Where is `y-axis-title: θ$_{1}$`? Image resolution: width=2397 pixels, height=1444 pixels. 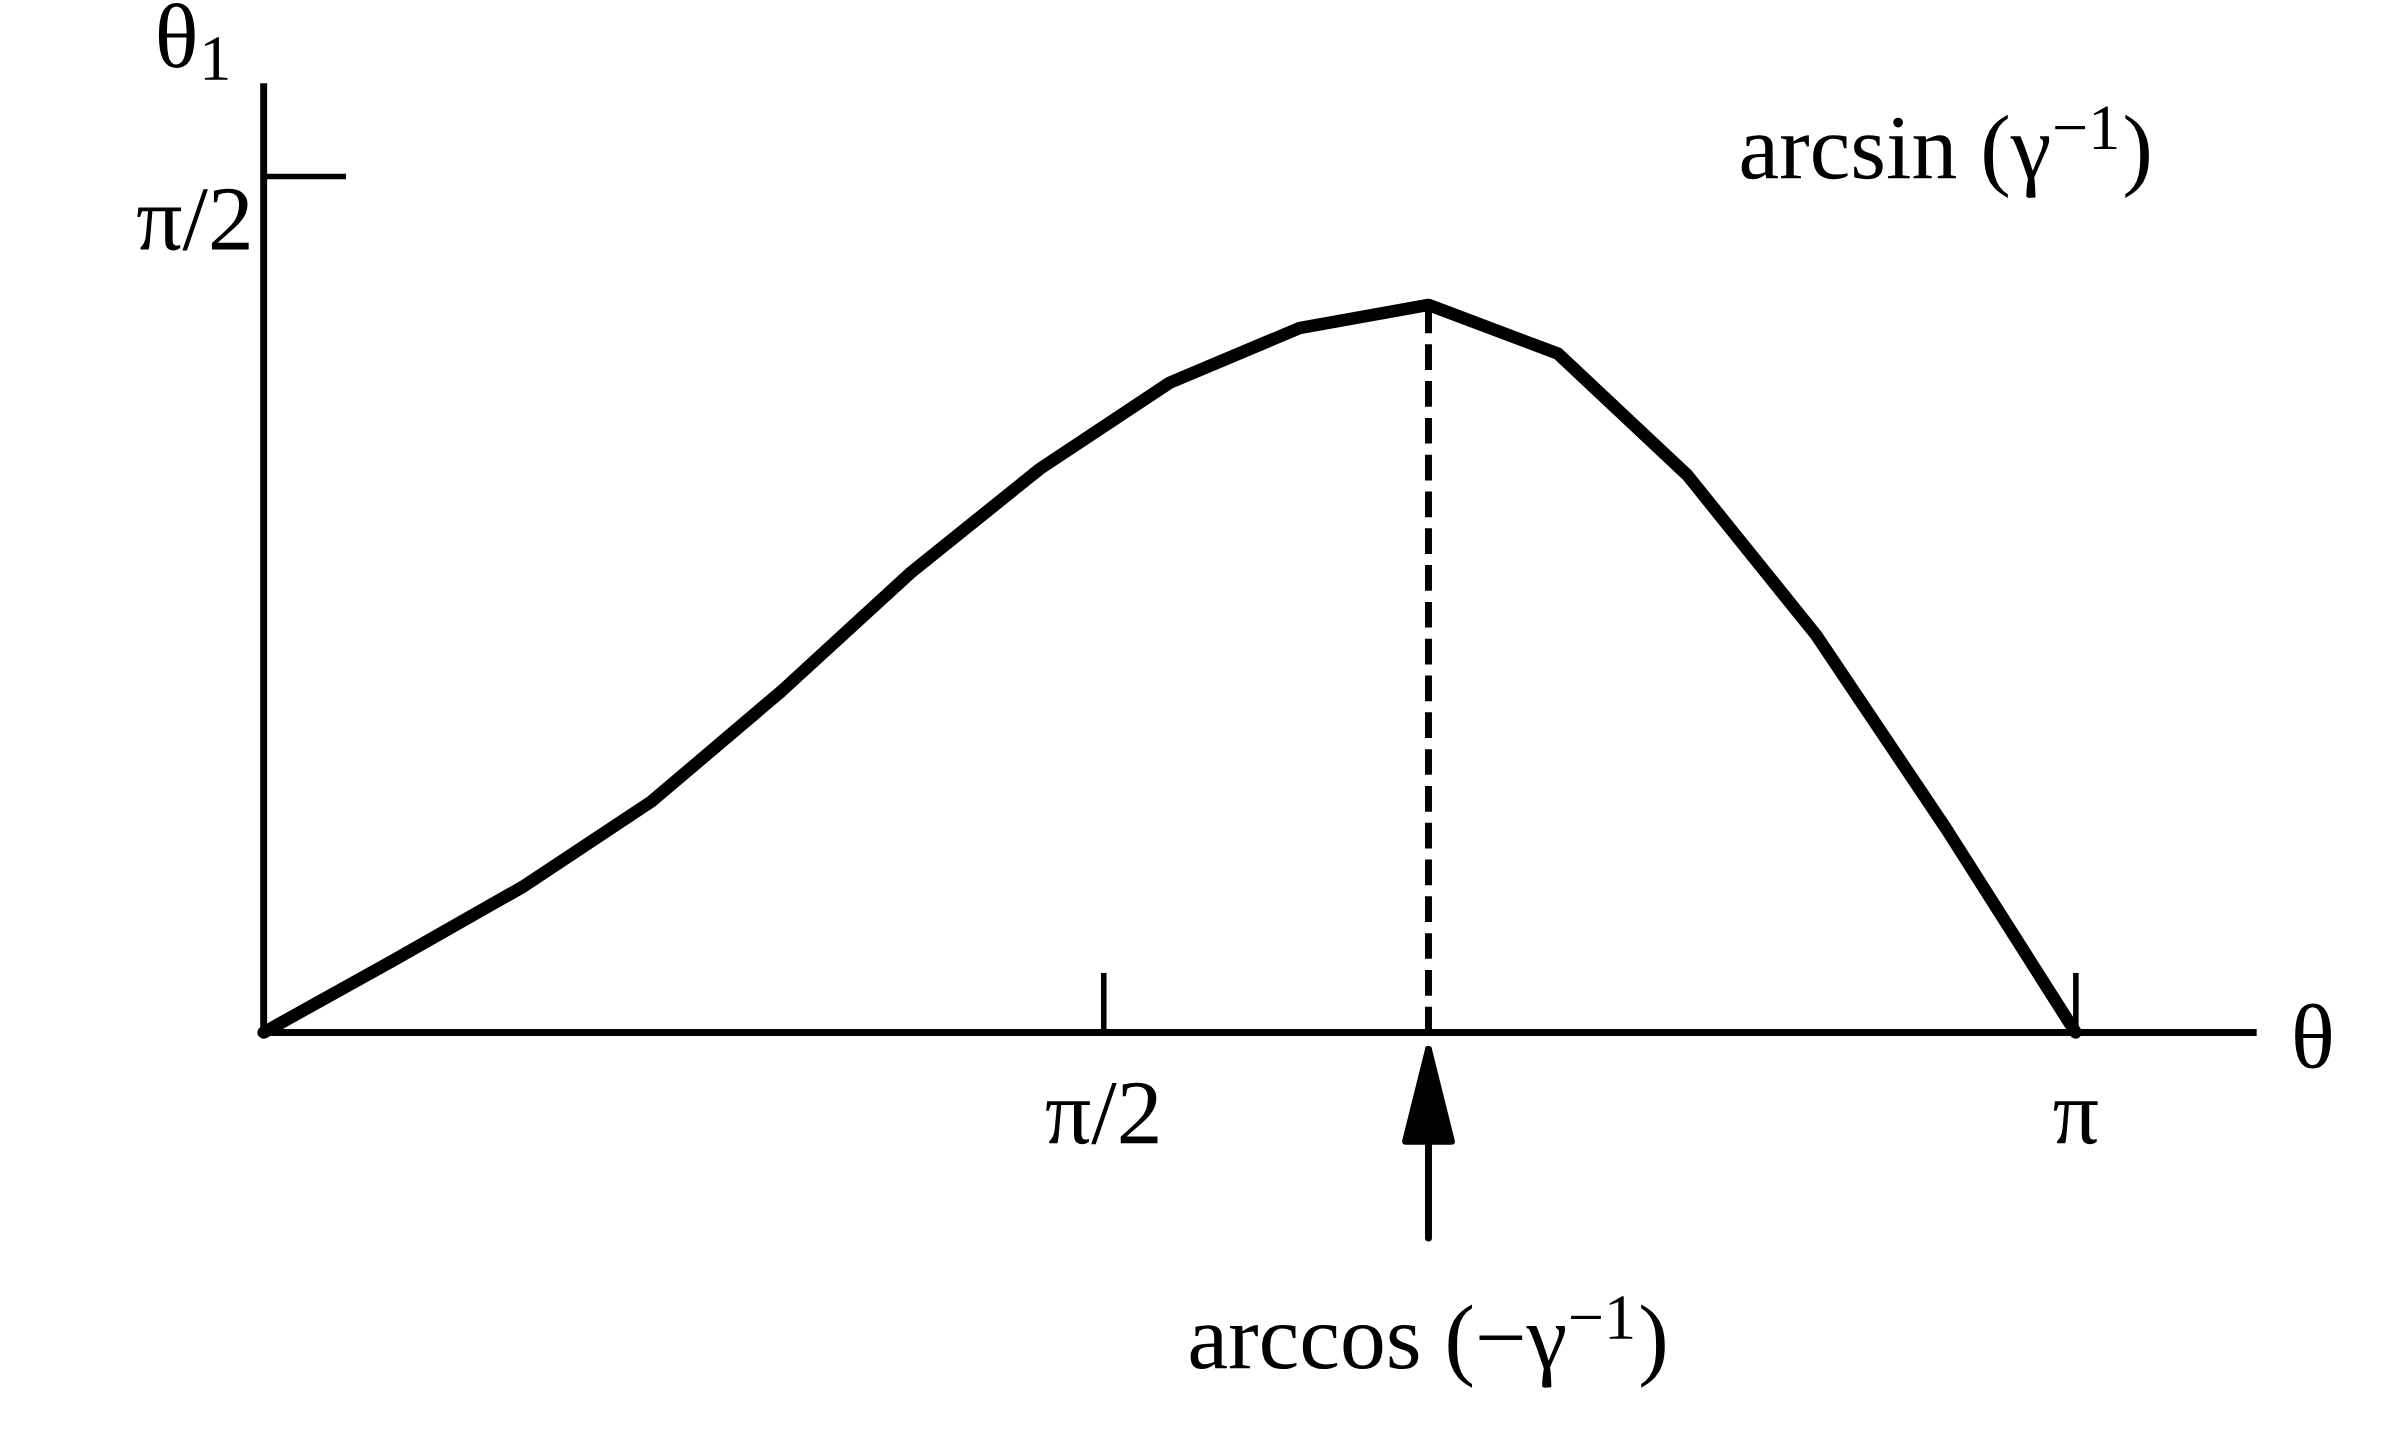 y-axis-title: θ$_{1}$ is located at coordinates (193, 41).